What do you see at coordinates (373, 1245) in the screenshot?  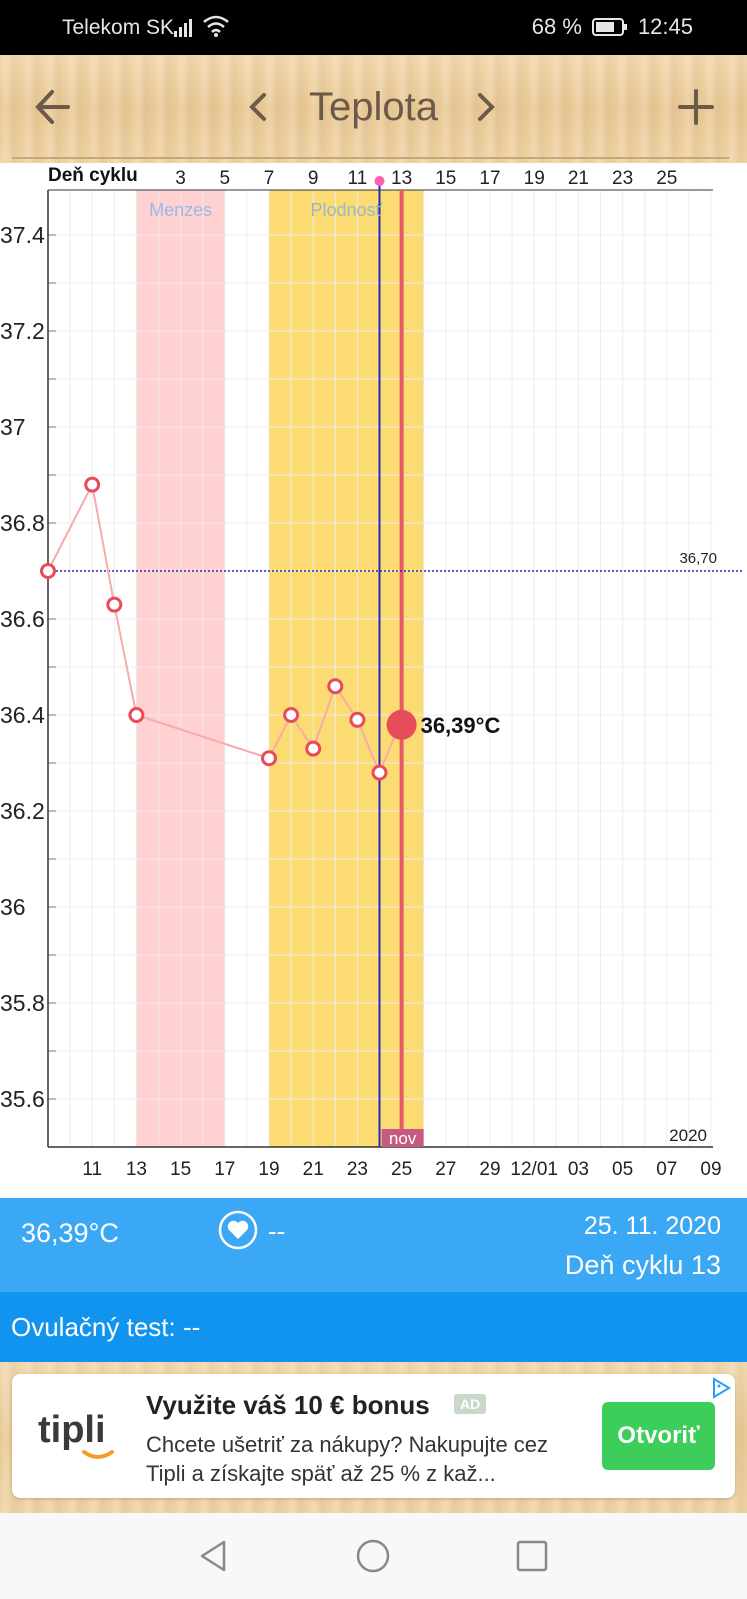 I see `day-info-panel: 36,39°C -- 25. 11. 2020 Deň cyklu 13` at bounding box center [373, 1245].